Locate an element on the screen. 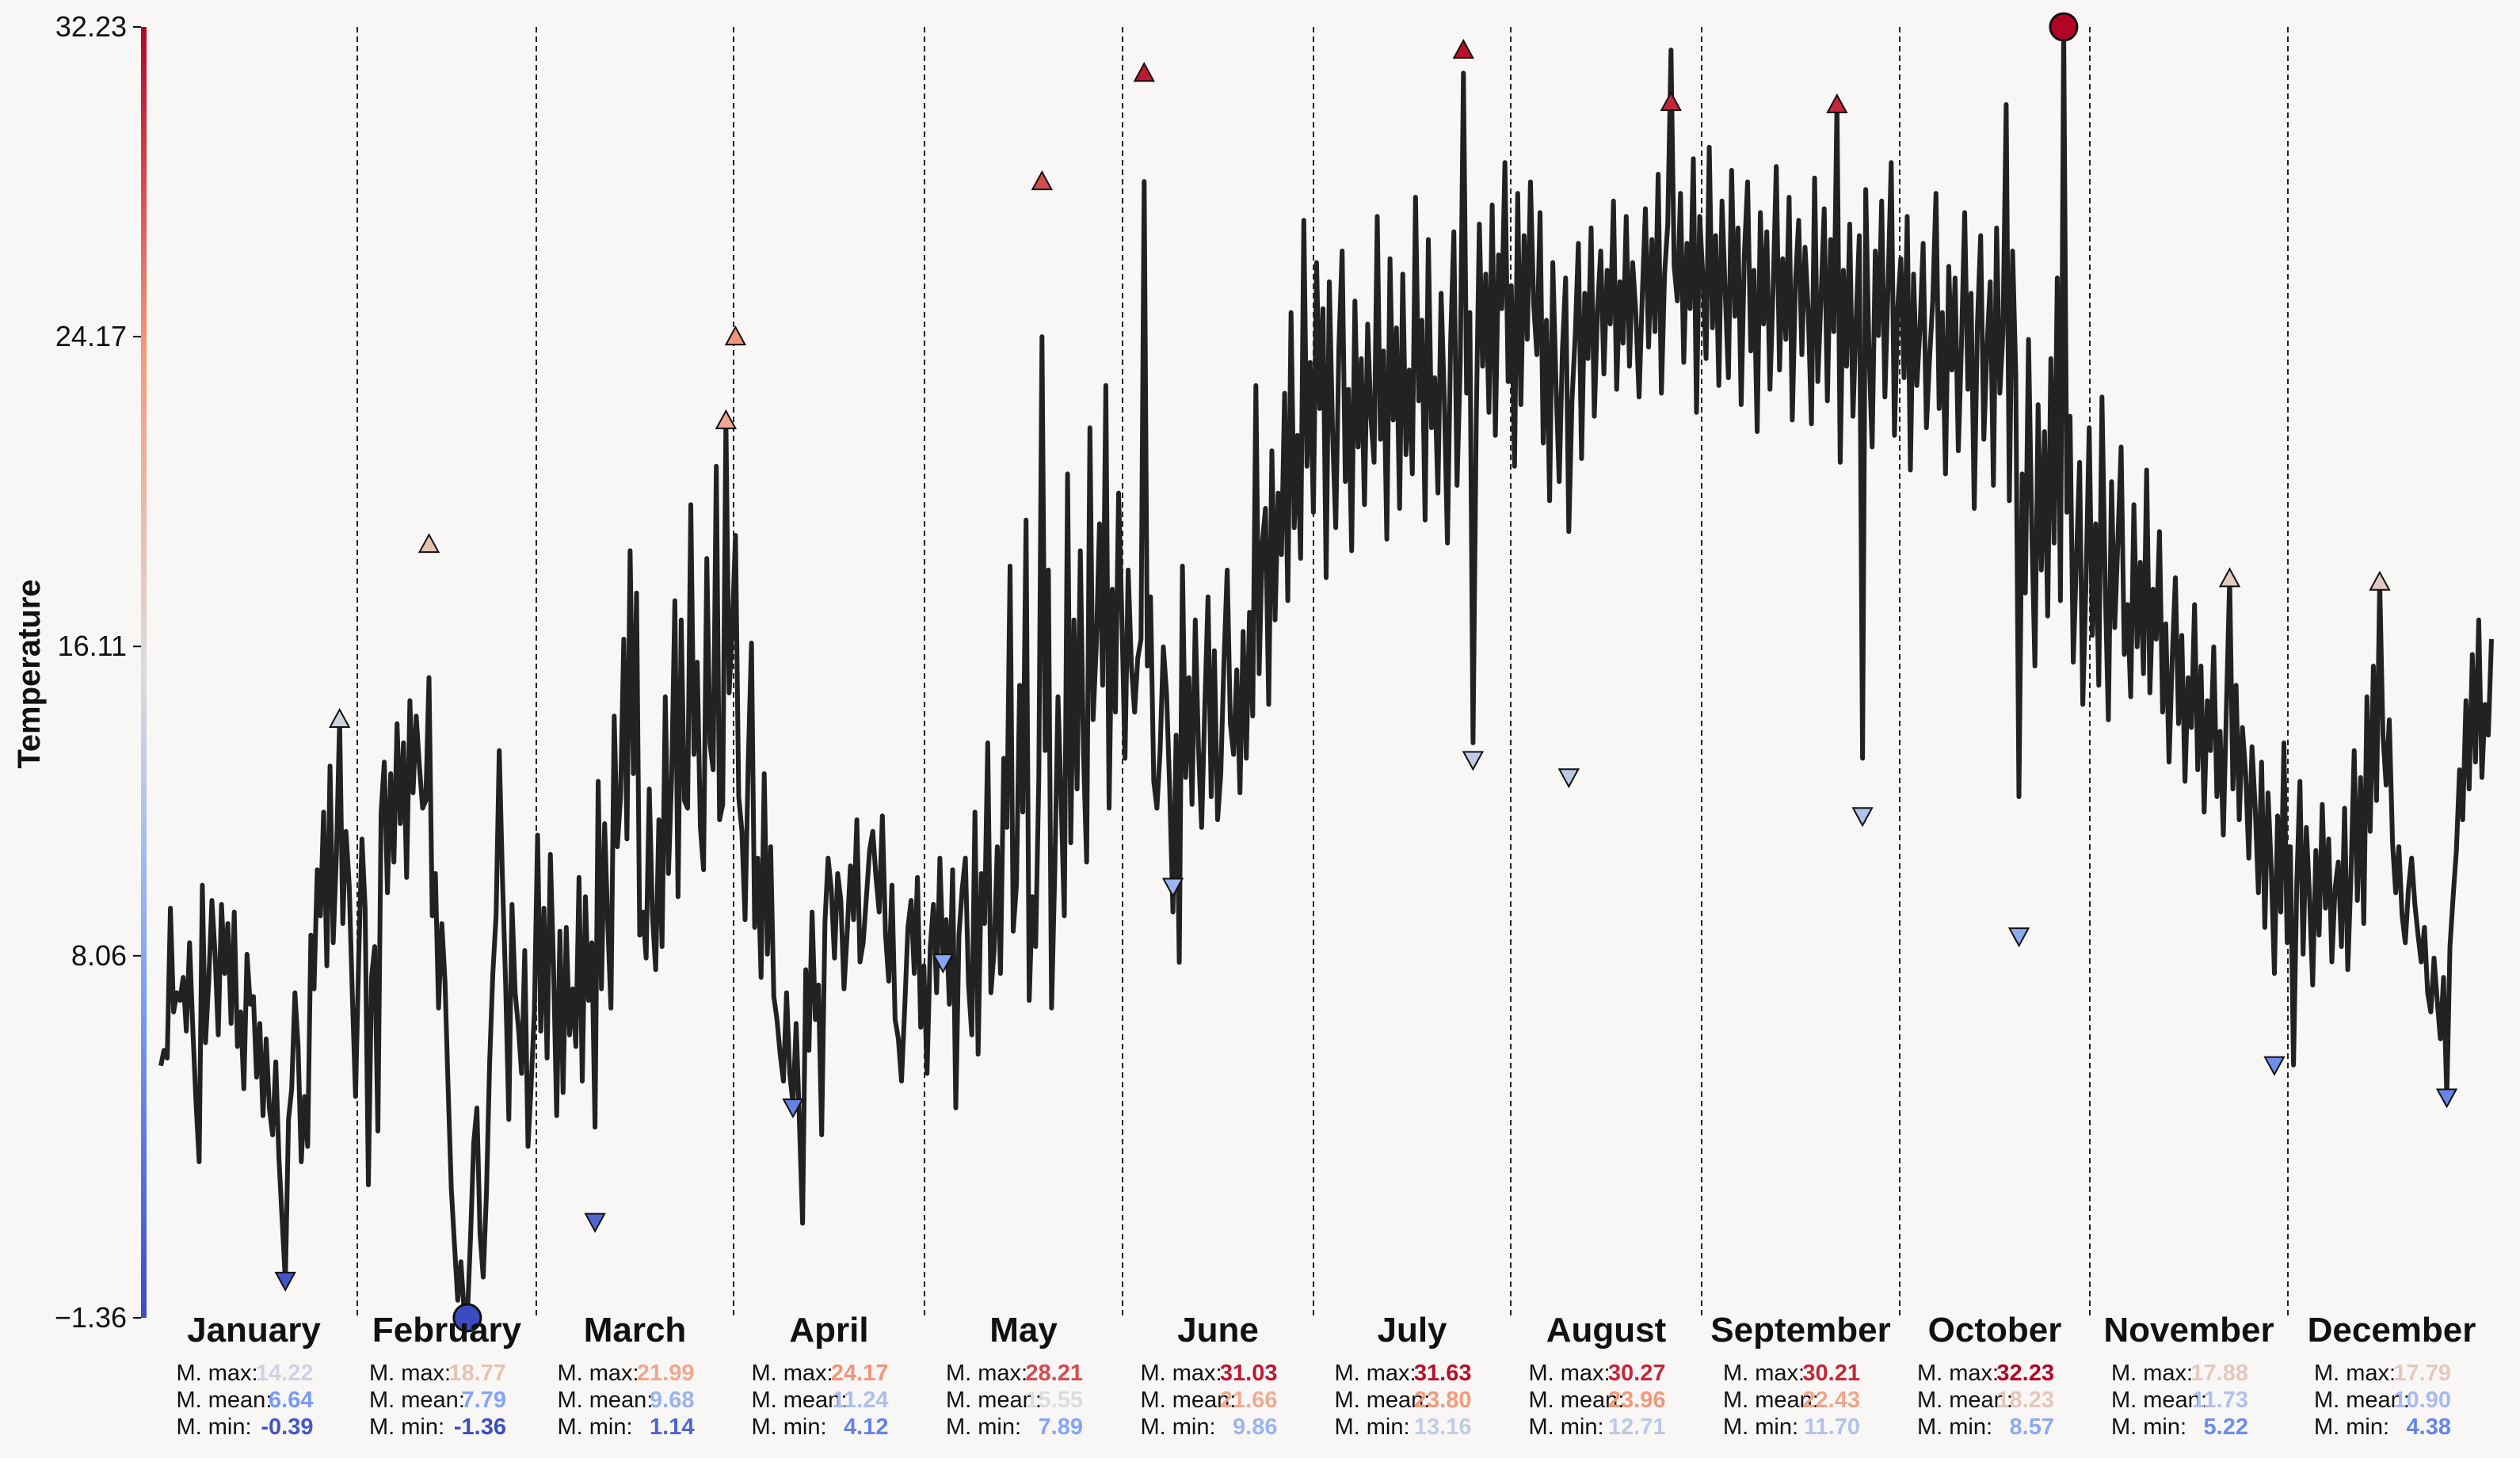 This screenshot has height=1458, width=2520. stat-value-mean: 11.73 is located at coordinates (2220, 1400).